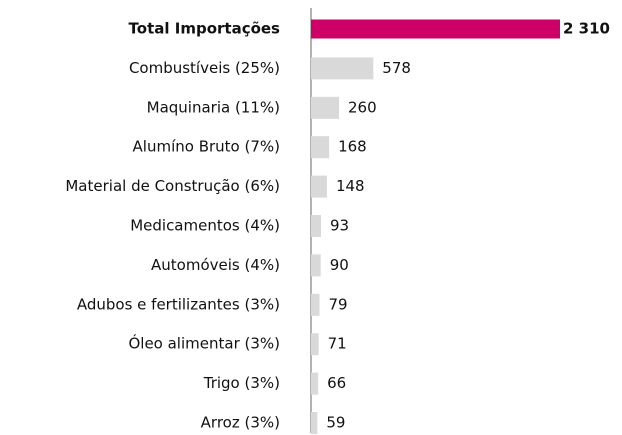 The width and height of the screenshot is (622, 435). Describe the element at coordinates (396, 68) in the screenshot. I see `value-label: 578` at that location.